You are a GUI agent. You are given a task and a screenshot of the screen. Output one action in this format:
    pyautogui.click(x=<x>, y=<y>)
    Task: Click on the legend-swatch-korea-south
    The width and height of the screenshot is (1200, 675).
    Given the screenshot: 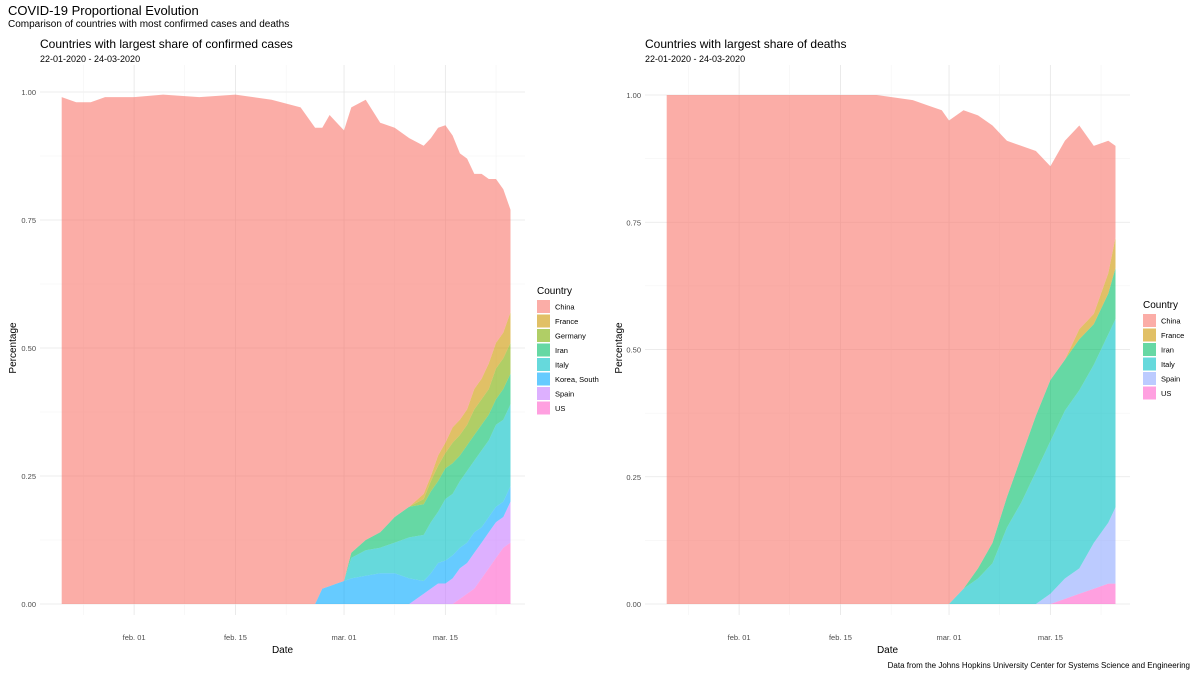 What is the action you would take?
    pyautogui.click(x=543, y=379)
    